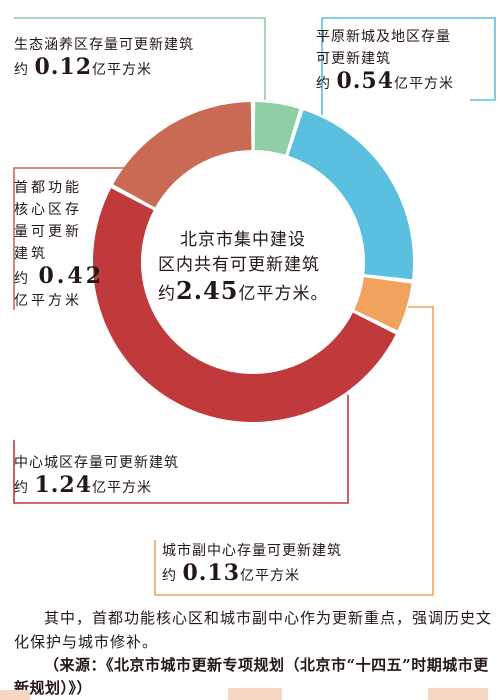  What do you see at coordinates (251, 676) in the screenshot?
I see `source-citation: （来源：《北京市城市更新专项规划（北京市“十四五”时期城市更新规划）》）` at bounding box center [251, 676].